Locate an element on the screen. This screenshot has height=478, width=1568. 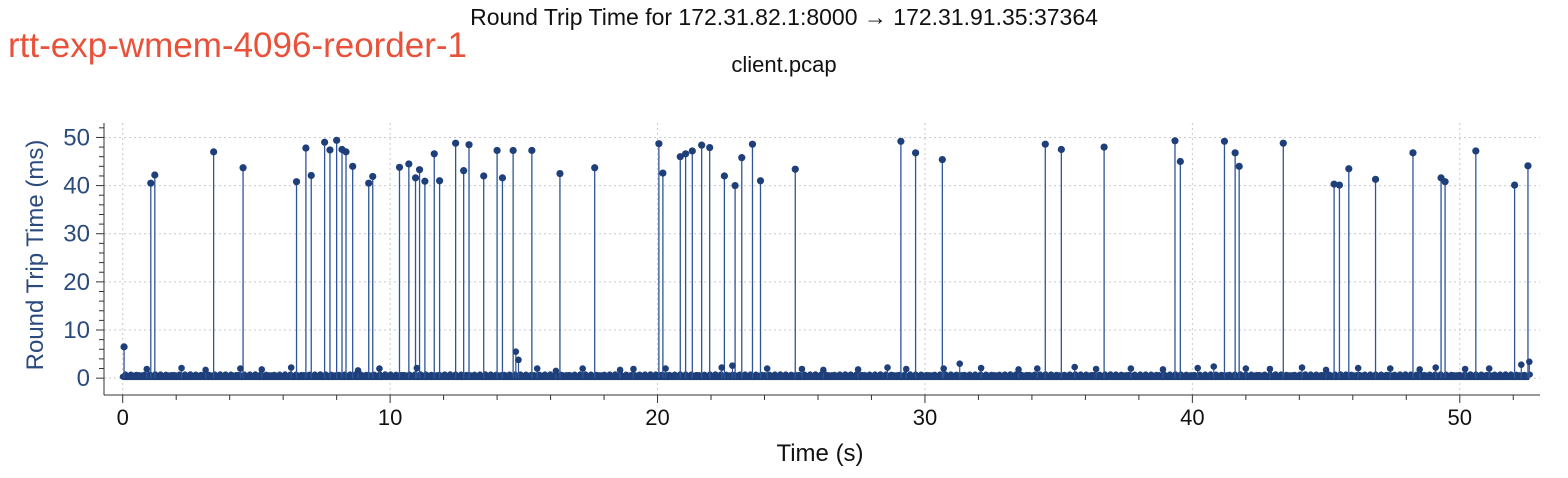
y-tick-label: 30 is located at coordinates (76, 234).